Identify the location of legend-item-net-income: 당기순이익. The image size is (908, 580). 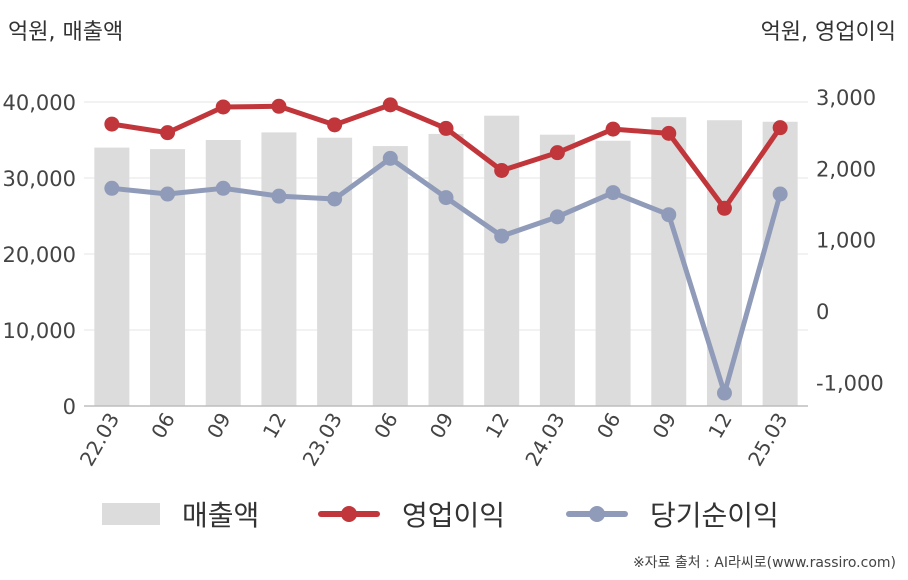
(672, 514).